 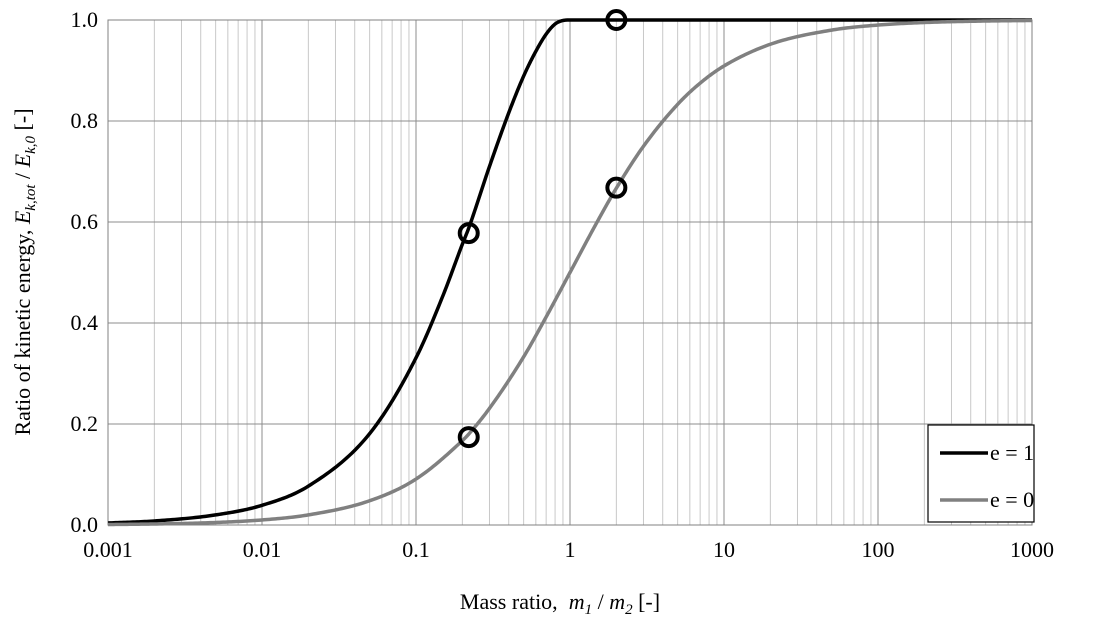 I want to click on x-tick-label: 100, so click(x=878, y=549).